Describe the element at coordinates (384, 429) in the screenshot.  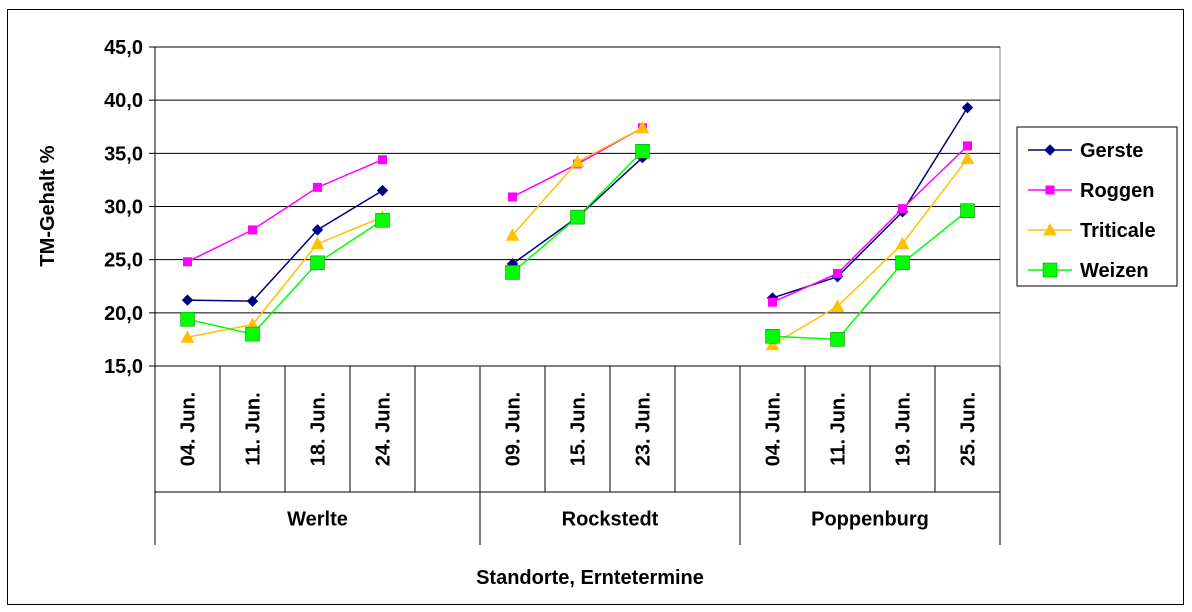
I see `x-category-label: 24. Jun.` at that location.